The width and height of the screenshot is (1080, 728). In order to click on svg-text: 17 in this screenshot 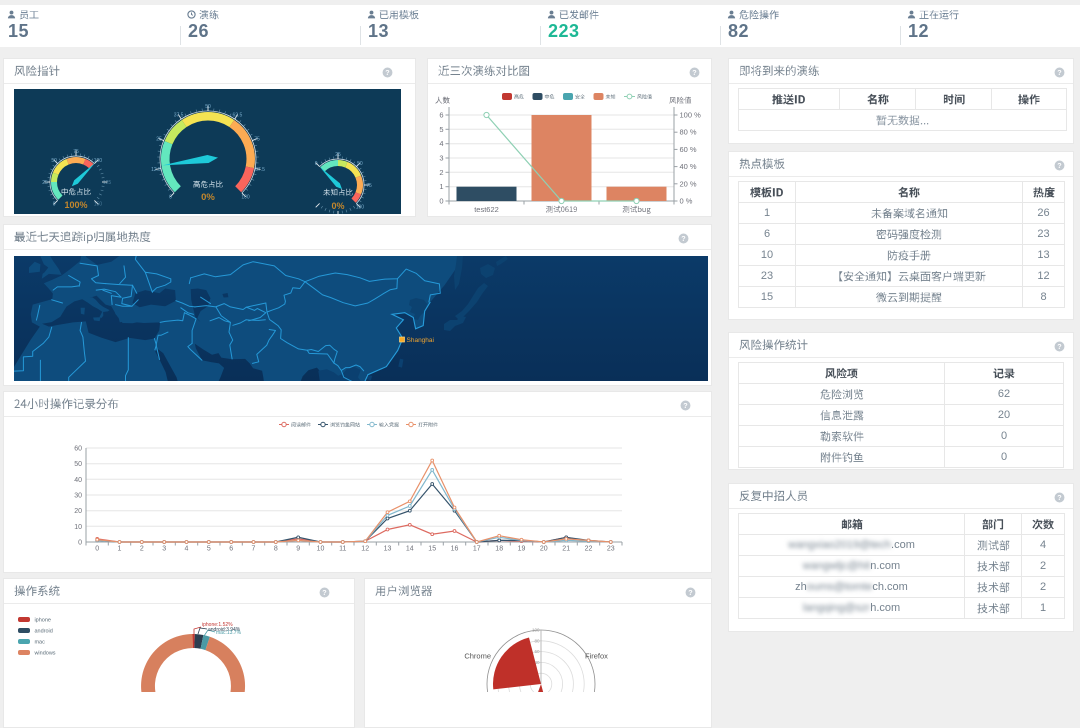, I will do `click(477, 549)`.